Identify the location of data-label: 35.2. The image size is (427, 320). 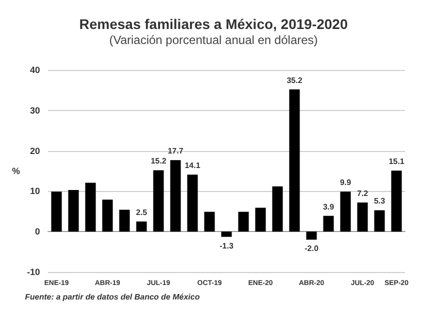
(294, 80).